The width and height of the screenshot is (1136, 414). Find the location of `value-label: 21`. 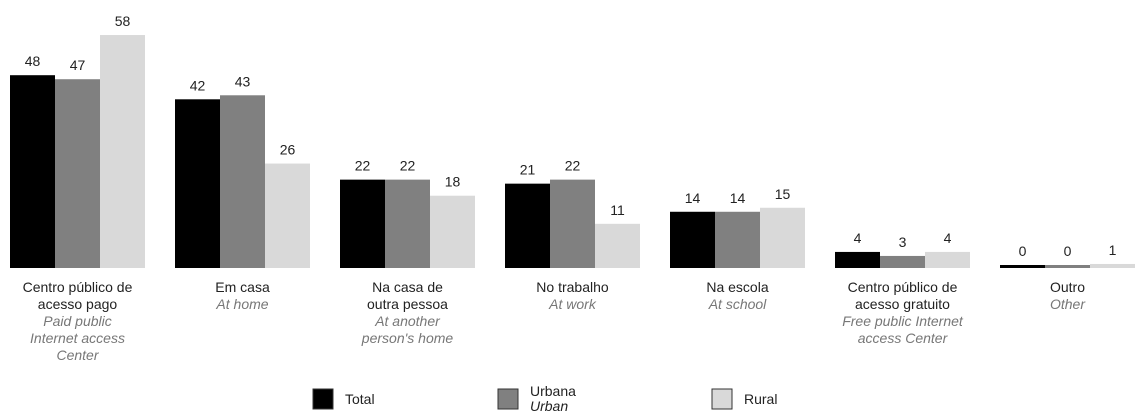

value-label: 21 is located at coordinates (528, 170).